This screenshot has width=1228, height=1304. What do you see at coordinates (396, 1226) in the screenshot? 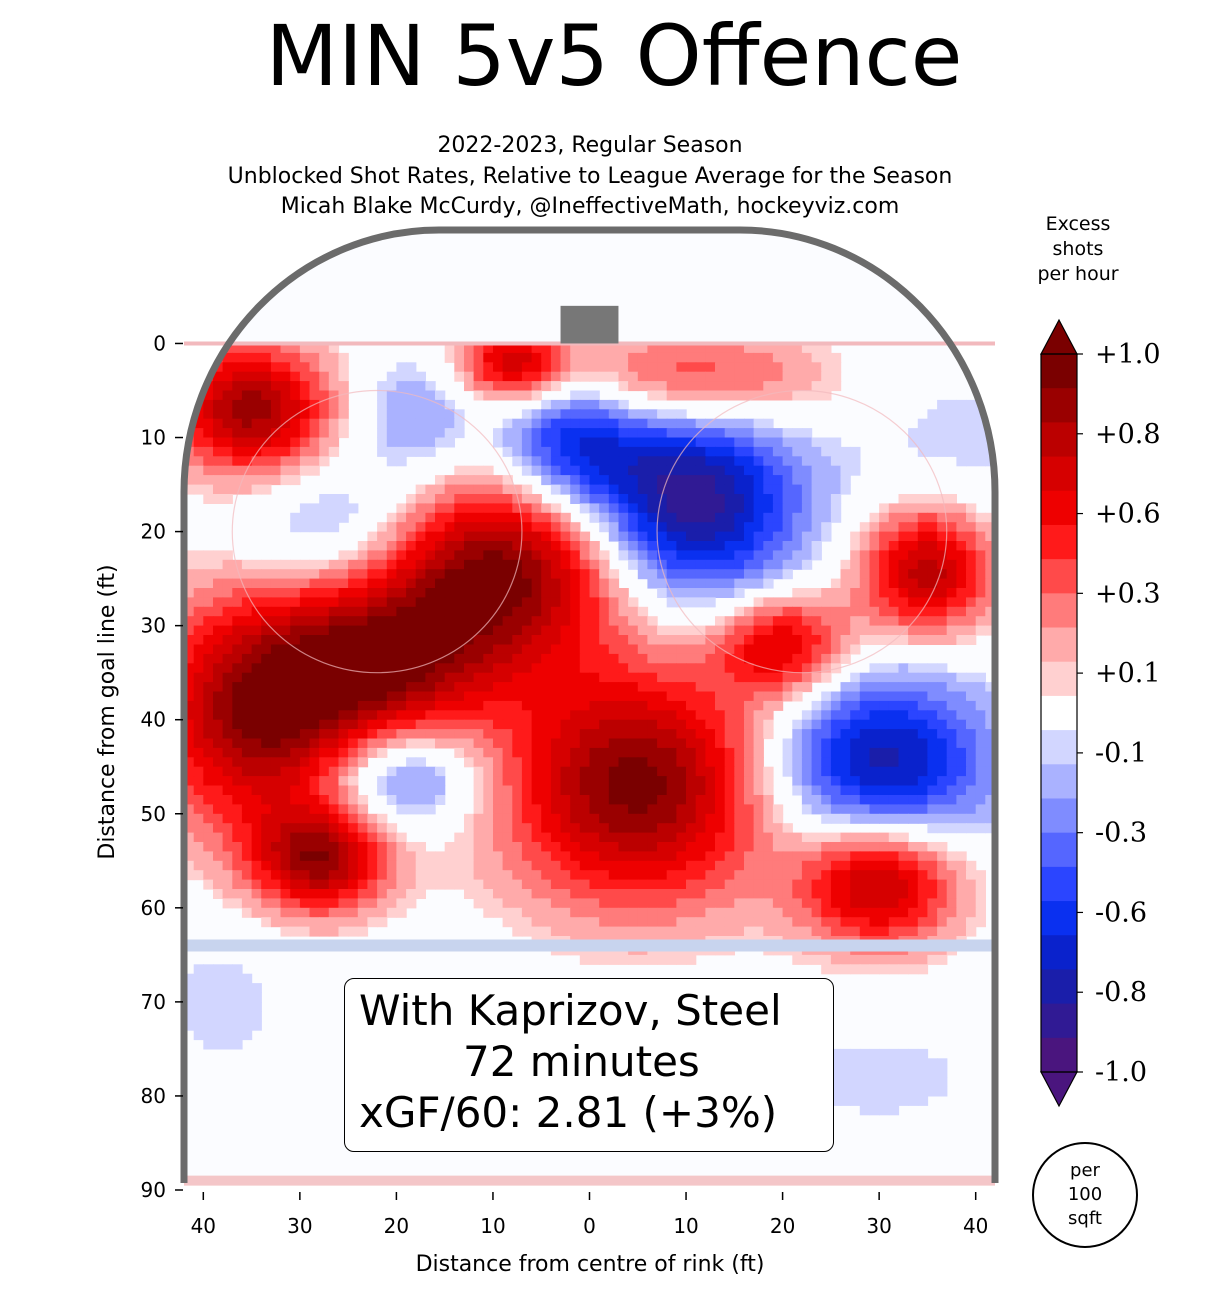
I see `x-tick-label: 20` at bounding box center [396, 1226].